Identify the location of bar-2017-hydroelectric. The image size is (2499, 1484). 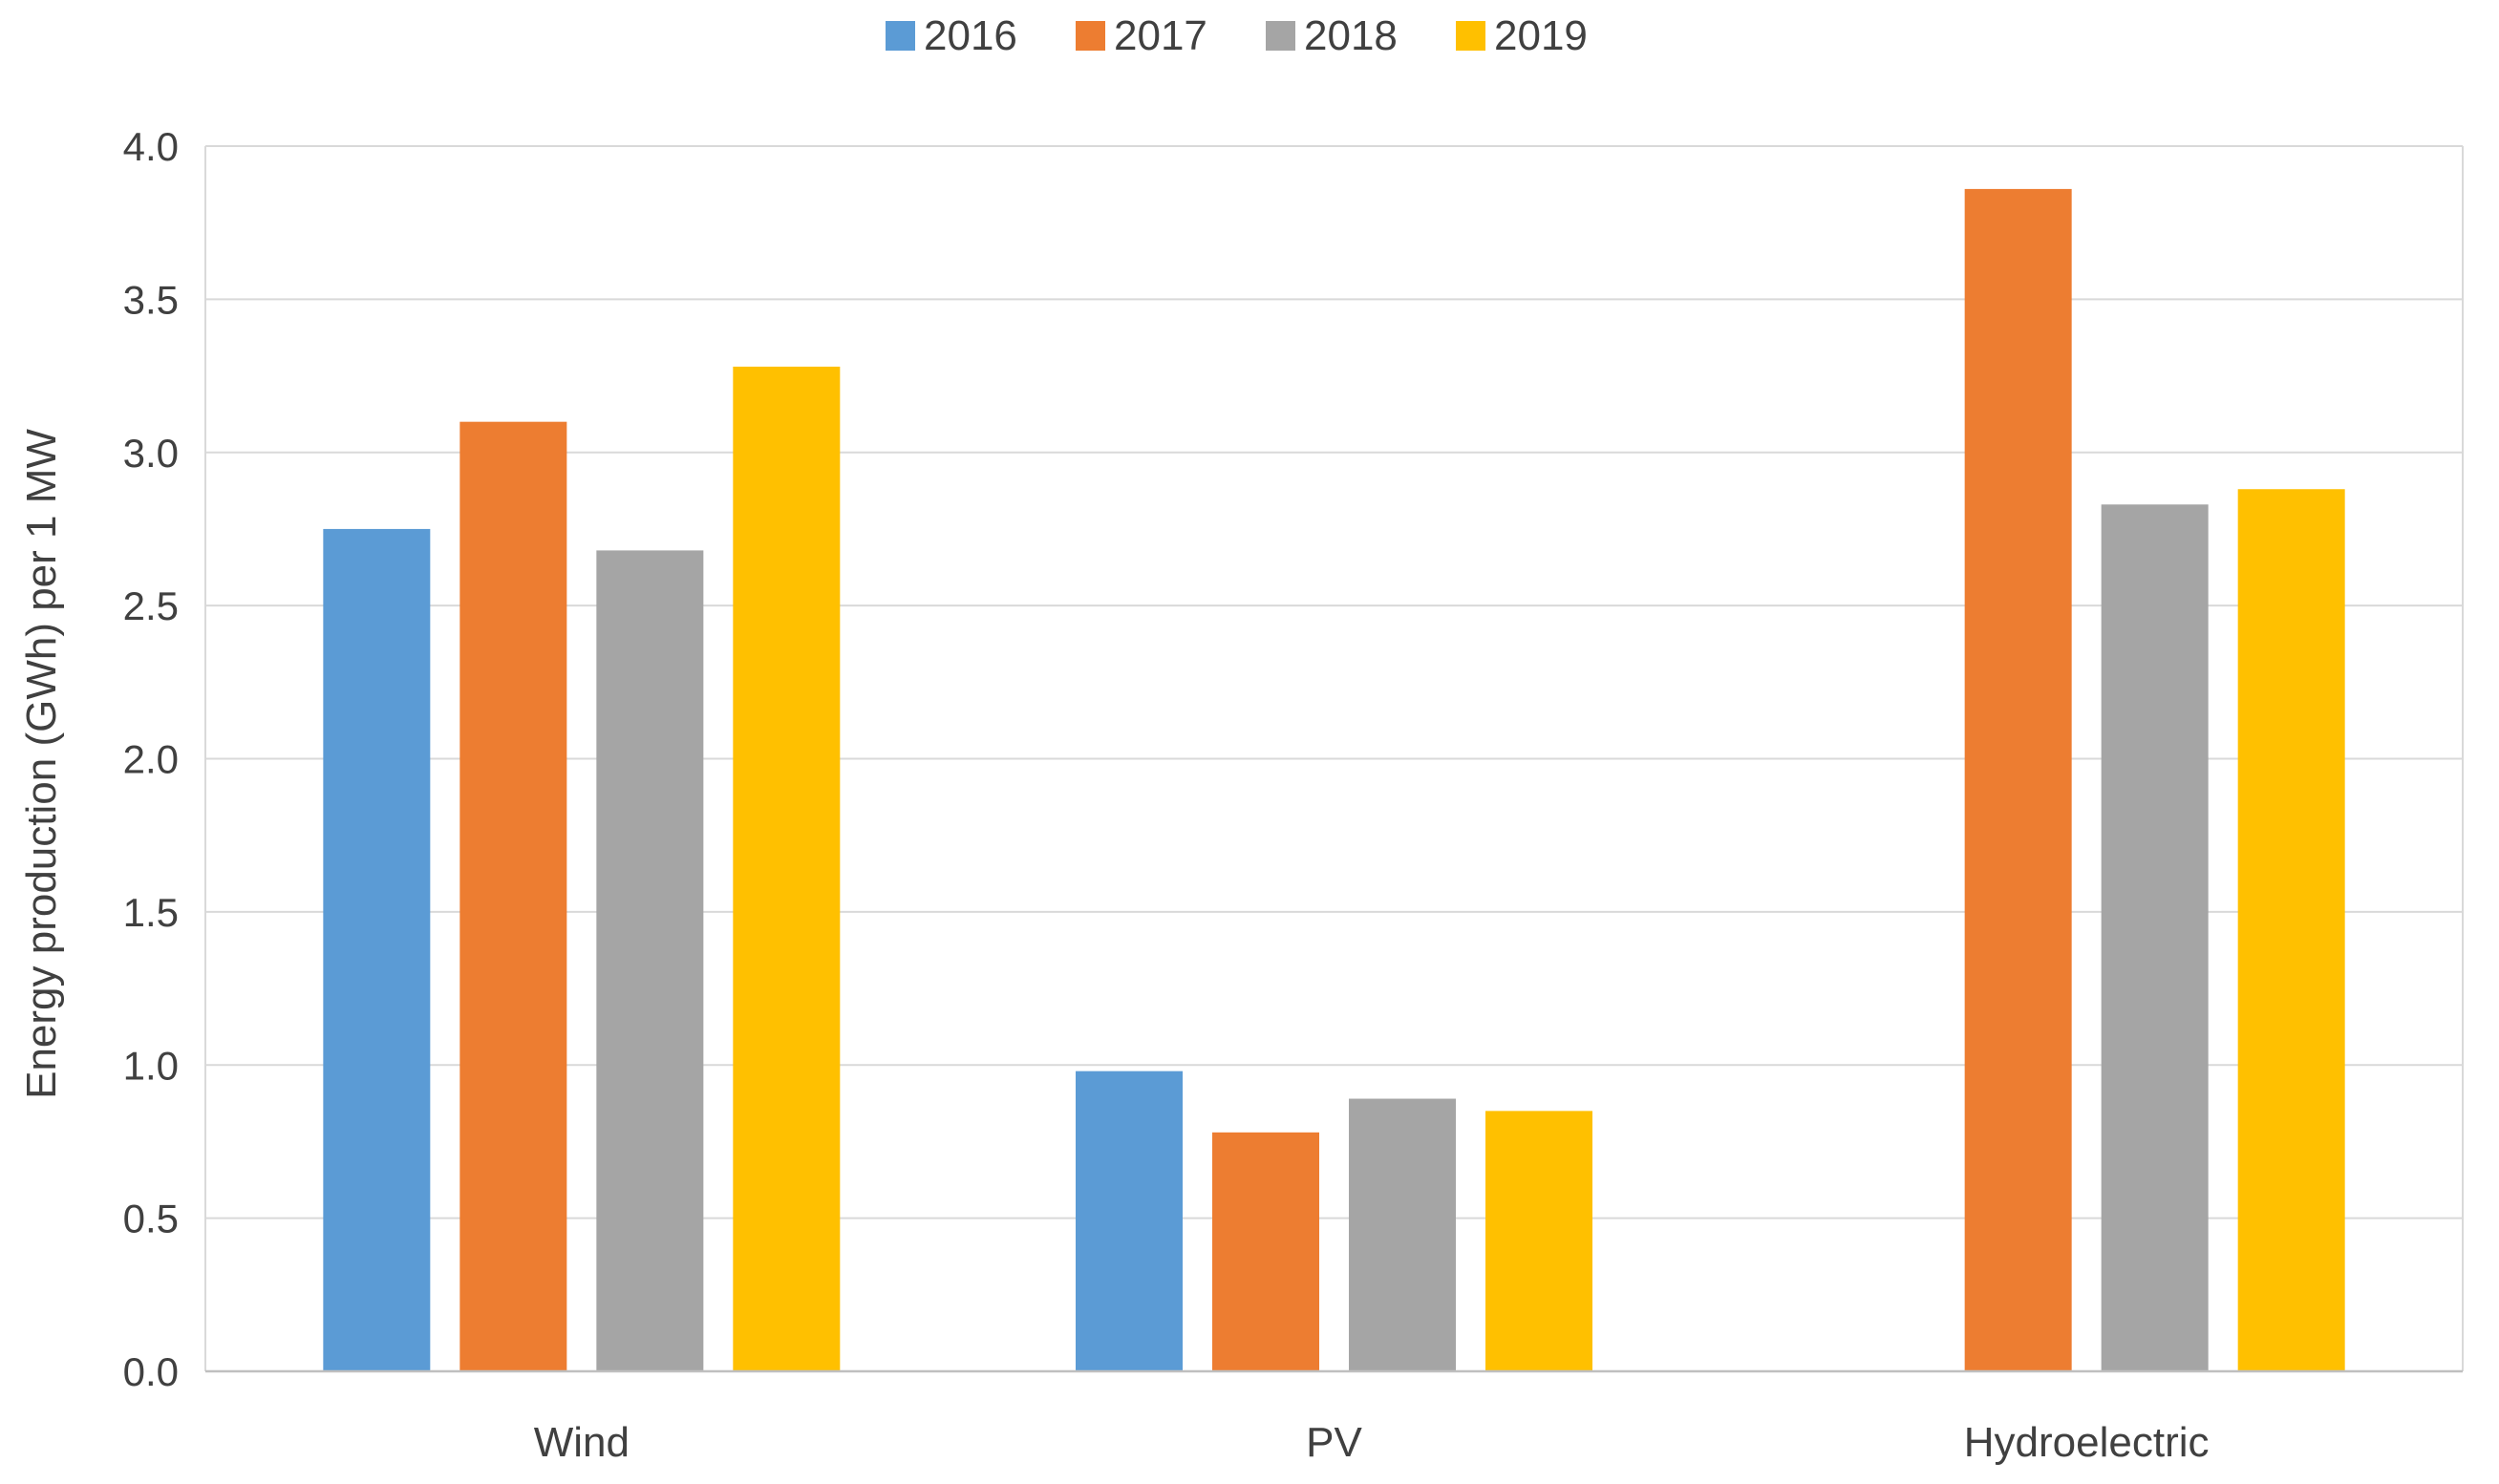
(2018, 780).